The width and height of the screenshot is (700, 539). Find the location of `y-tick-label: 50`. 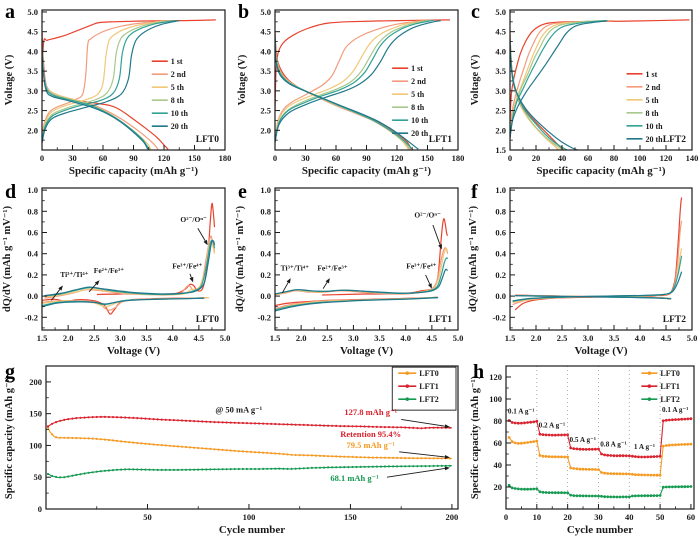

y-tick-label: 50 is located at coordinates (38, 477).